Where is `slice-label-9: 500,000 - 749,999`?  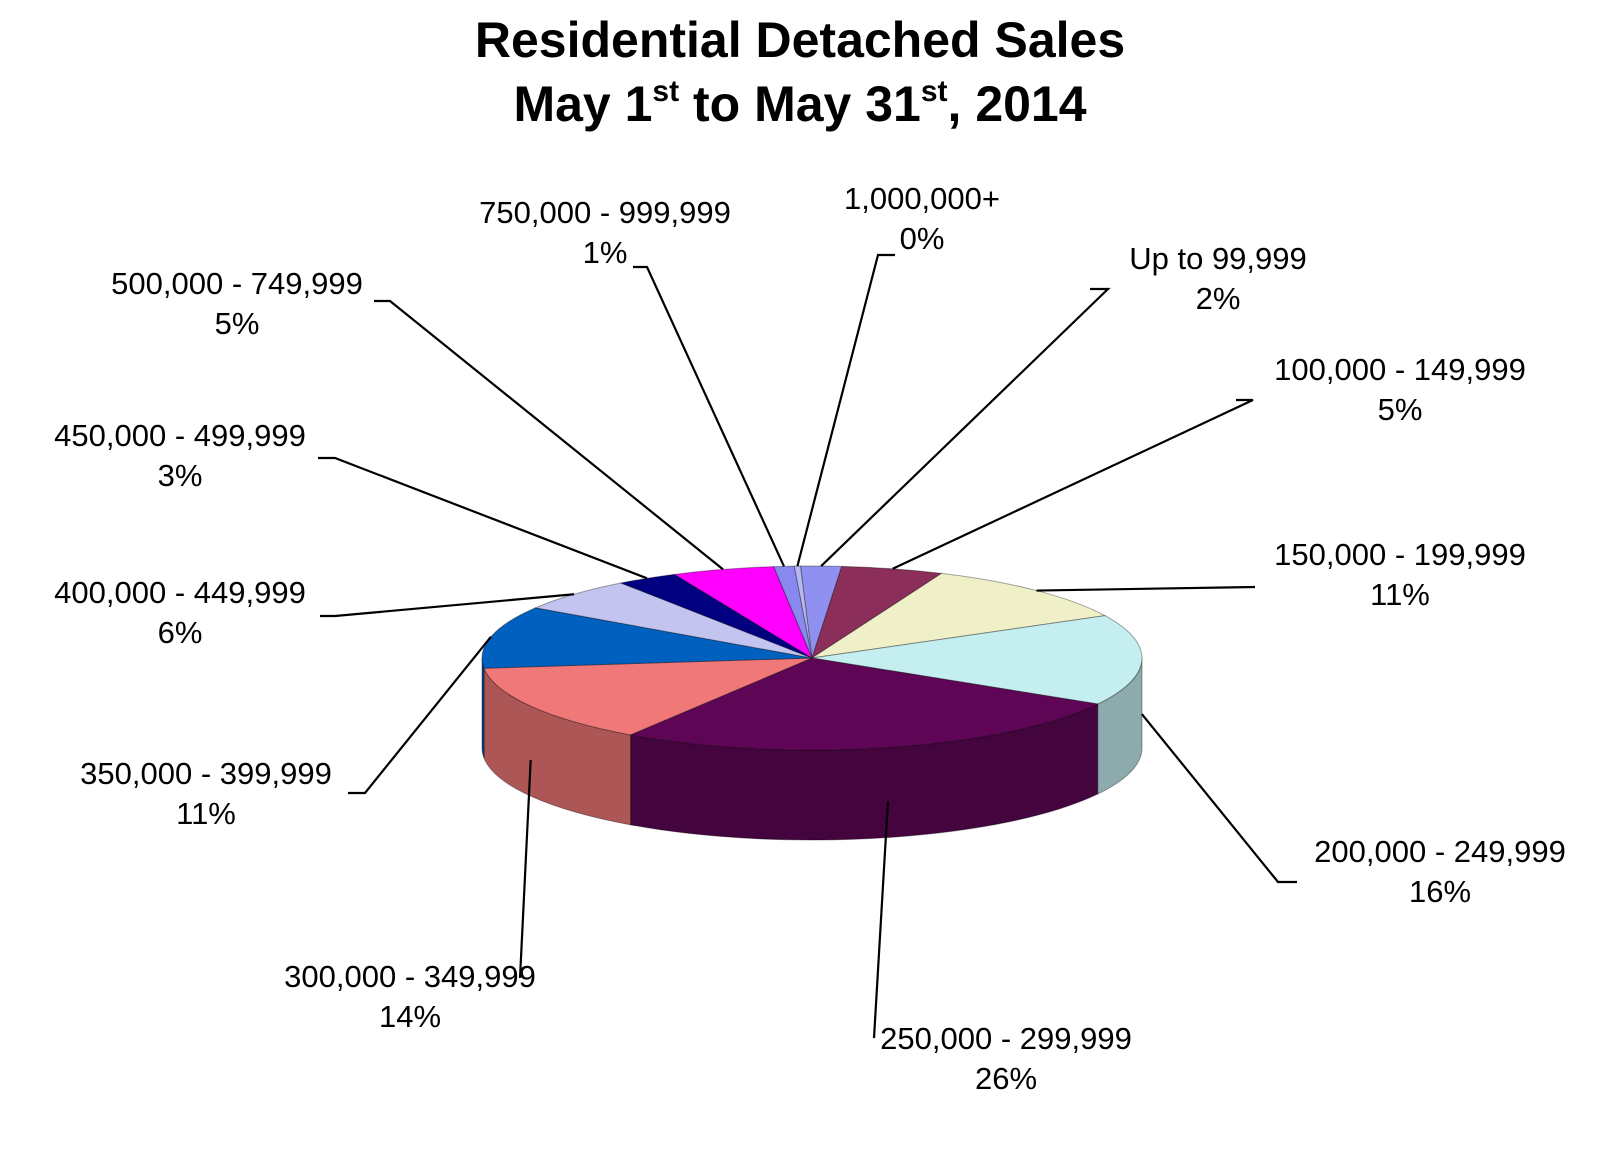 slice-label-9: 500,000 - 749,999 is located at coordinates (237, 283).